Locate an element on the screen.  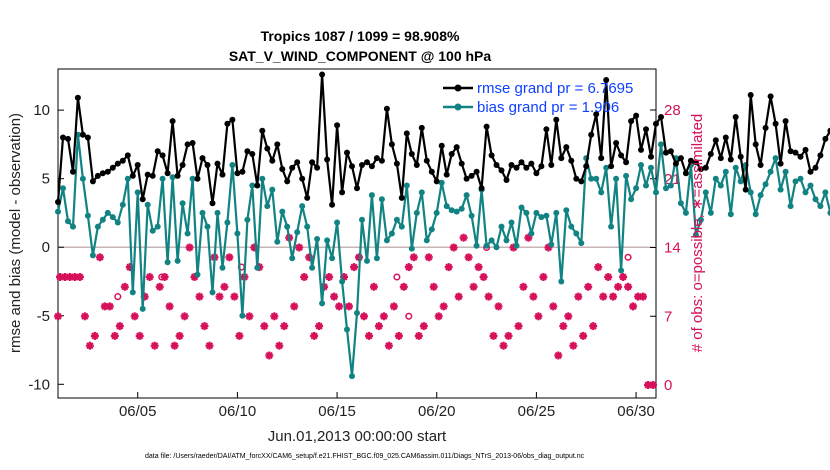
y2-tick-label: 7 is located at coordinates (668, 316).